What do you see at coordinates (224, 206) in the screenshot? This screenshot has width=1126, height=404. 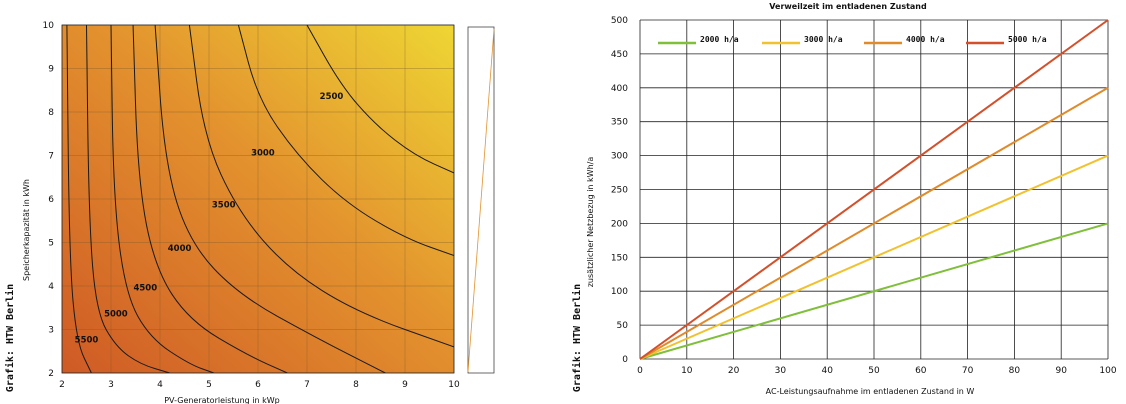 I see `contour-label: 3500` at bounding box center [224, 206].